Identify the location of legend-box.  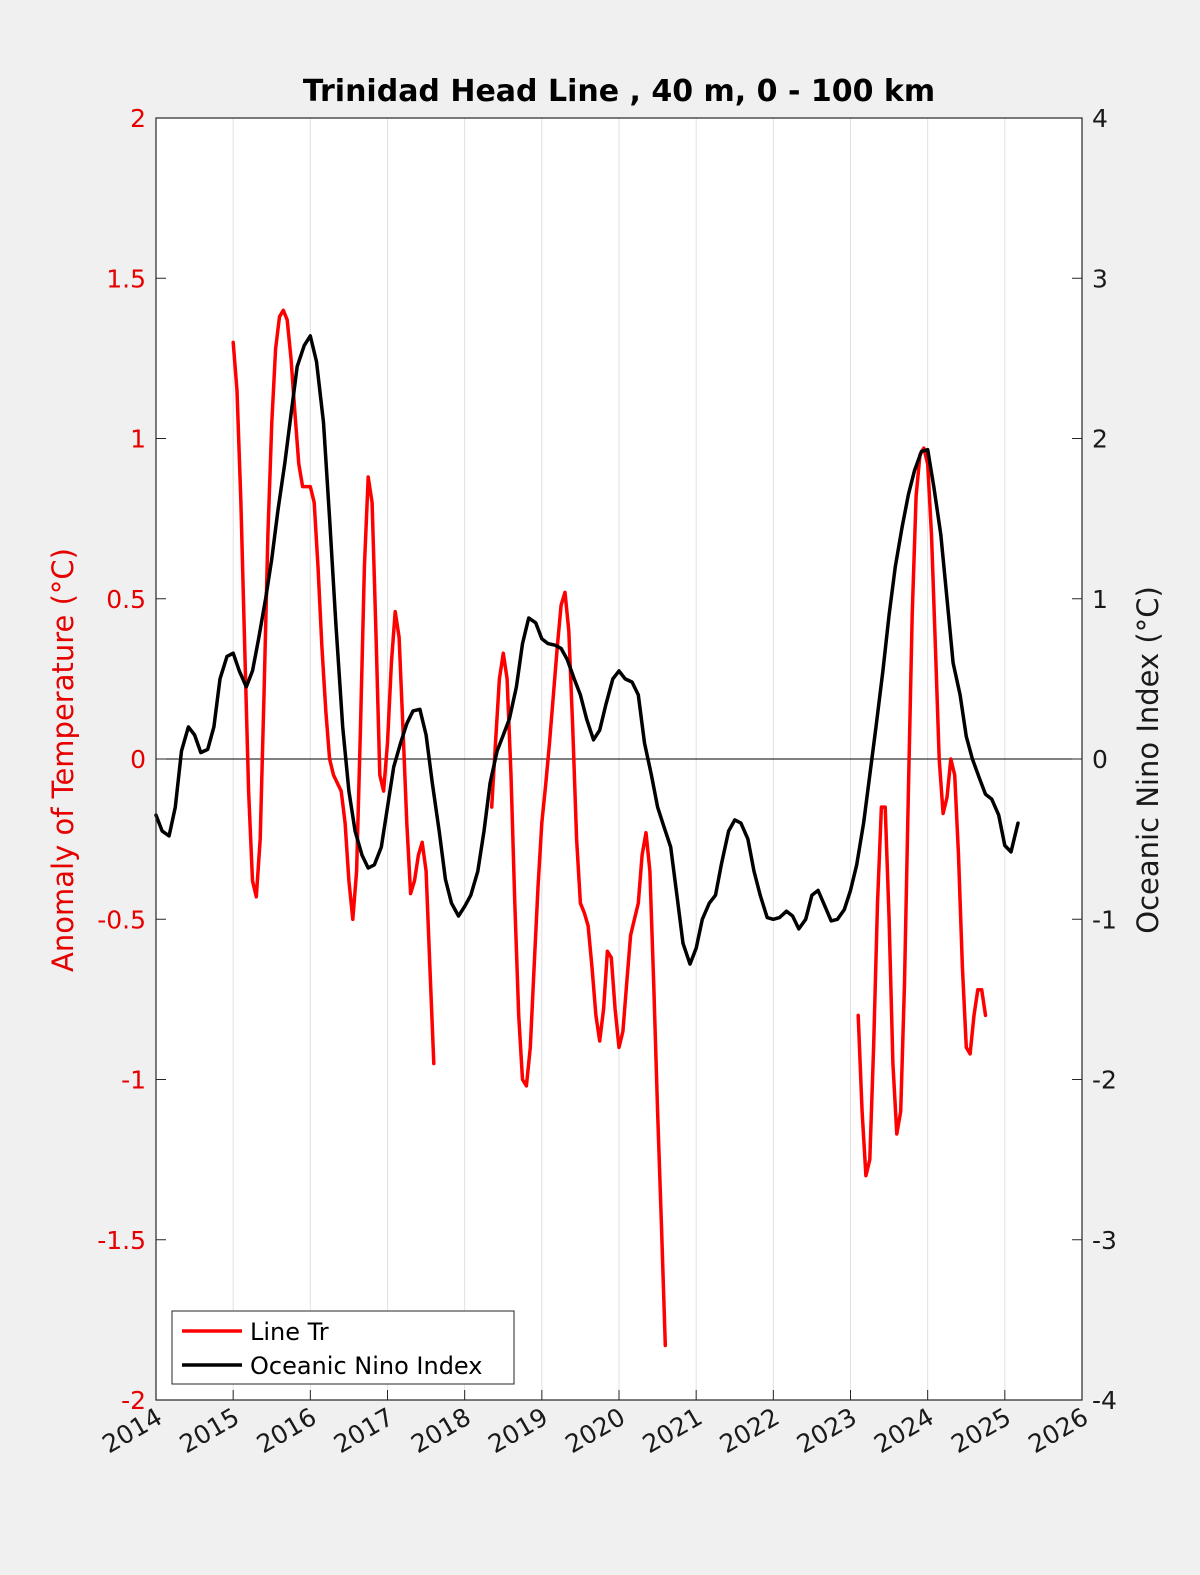
(343, 1347).